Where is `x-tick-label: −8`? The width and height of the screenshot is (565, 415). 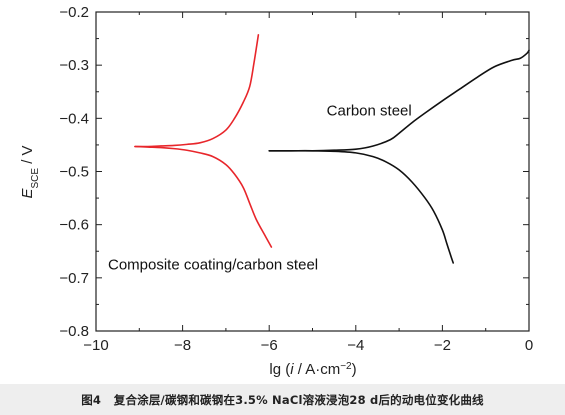
x-tick-label: −8 is located at coordinates (182, 345).